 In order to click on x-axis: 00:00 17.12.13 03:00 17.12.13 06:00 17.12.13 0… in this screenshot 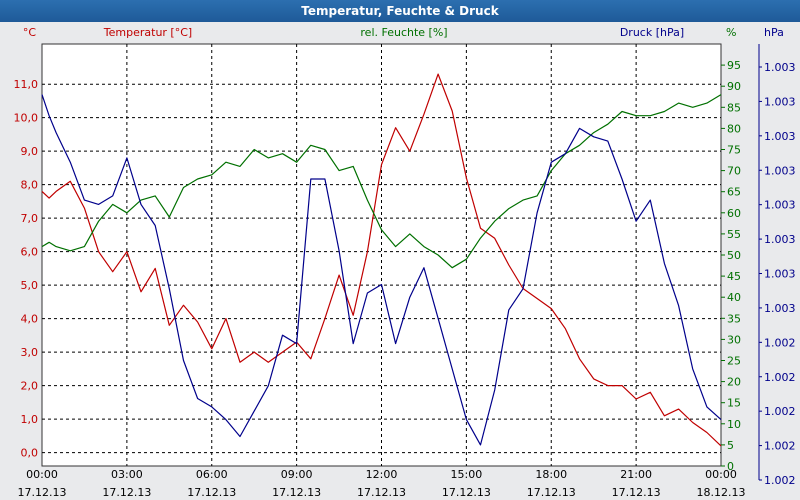, I will do `click(382, 483)`.